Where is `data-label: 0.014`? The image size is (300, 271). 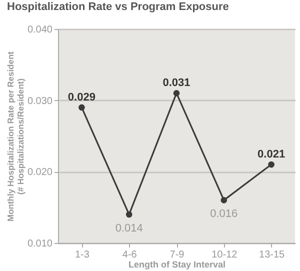 data-label: 0.014 is located at coordinates (129, 228).